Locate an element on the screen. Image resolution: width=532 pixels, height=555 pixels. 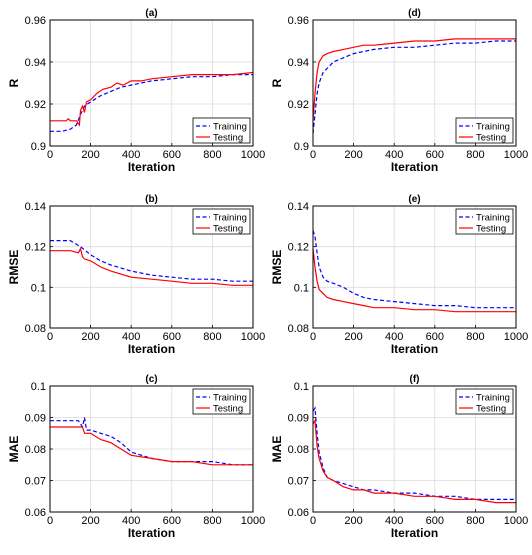
chart-title: (a) is located at coordinates (151, 13).